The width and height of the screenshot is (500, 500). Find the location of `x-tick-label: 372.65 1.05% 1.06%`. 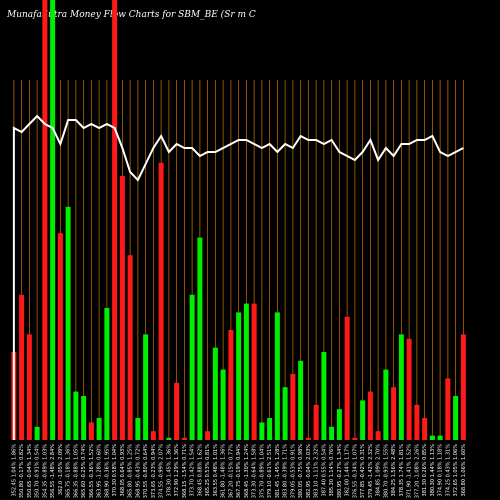

x-tick-label: 372.65 1.05% 1.06% is located at coordinates (456, 470).